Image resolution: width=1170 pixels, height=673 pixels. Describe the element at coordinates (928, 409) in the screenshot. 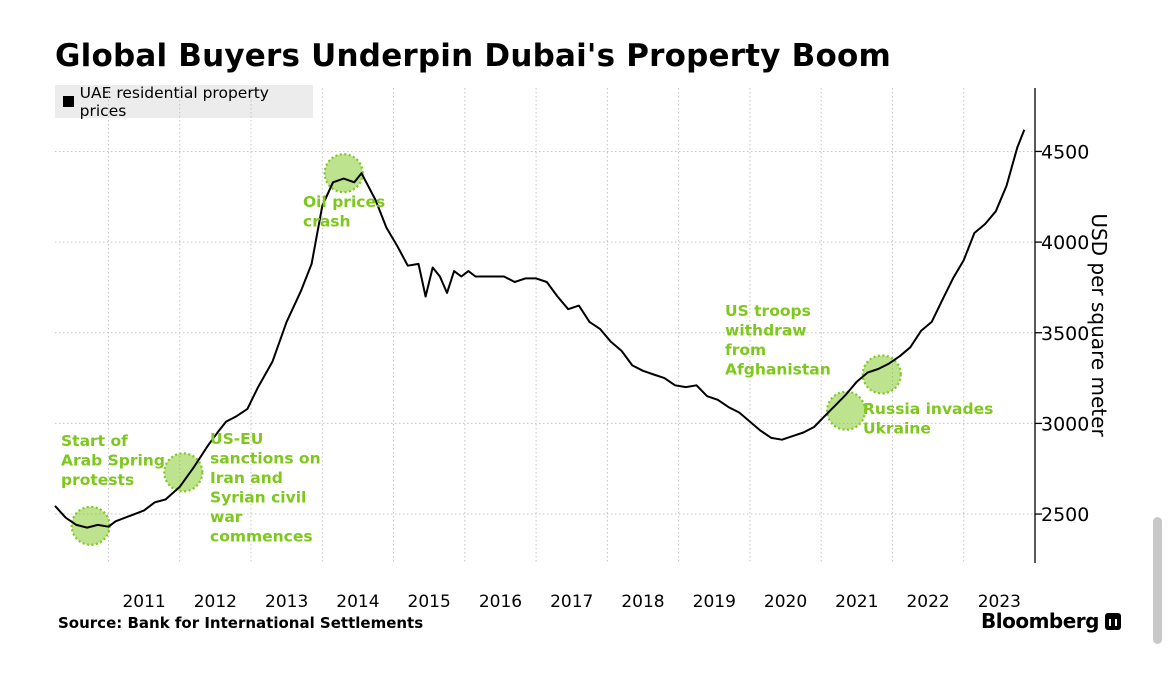

I see `annotation-line: Russia invades` at that location.